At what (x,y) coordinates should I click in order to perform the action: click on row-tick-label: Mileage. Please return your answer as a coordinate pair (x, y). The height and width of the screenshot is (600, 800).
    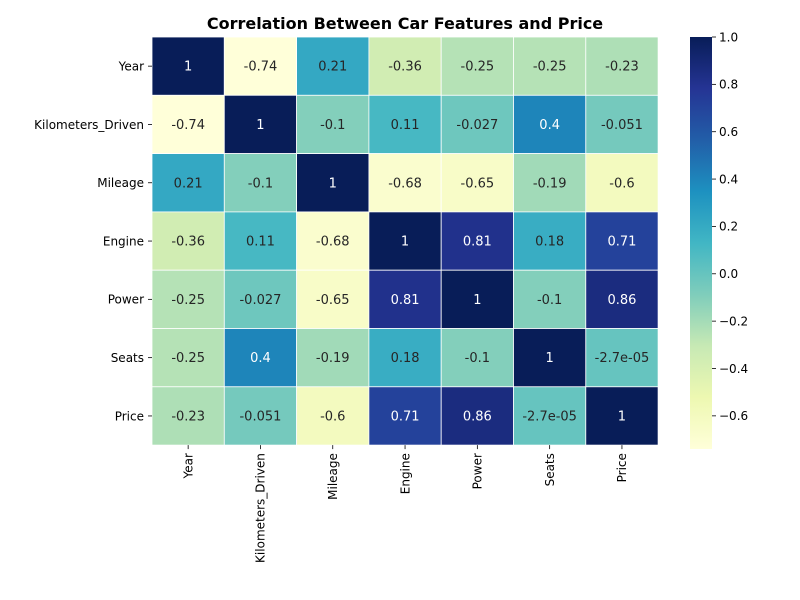
    Looking at the image, I should click on (120, 183).